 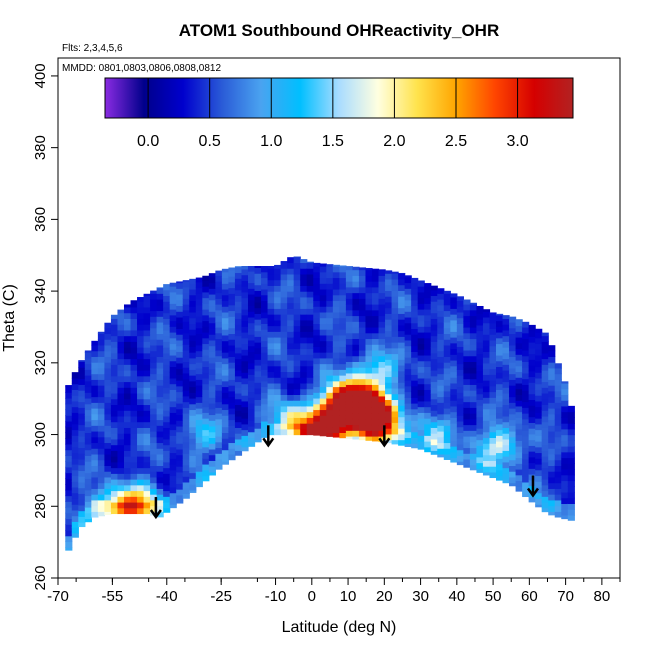 What do you see at coordinates (565, 596) in the screenshot?
I see `x-tick-label: 70` at bounding box center [565, 596].